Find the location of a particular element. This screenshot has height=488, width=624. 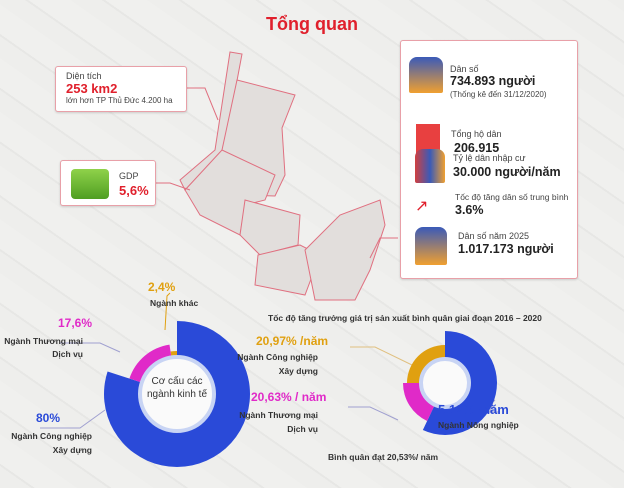

chart2-label-agri: Ngành Nông nghiệp is located at coordinates (478, 425).